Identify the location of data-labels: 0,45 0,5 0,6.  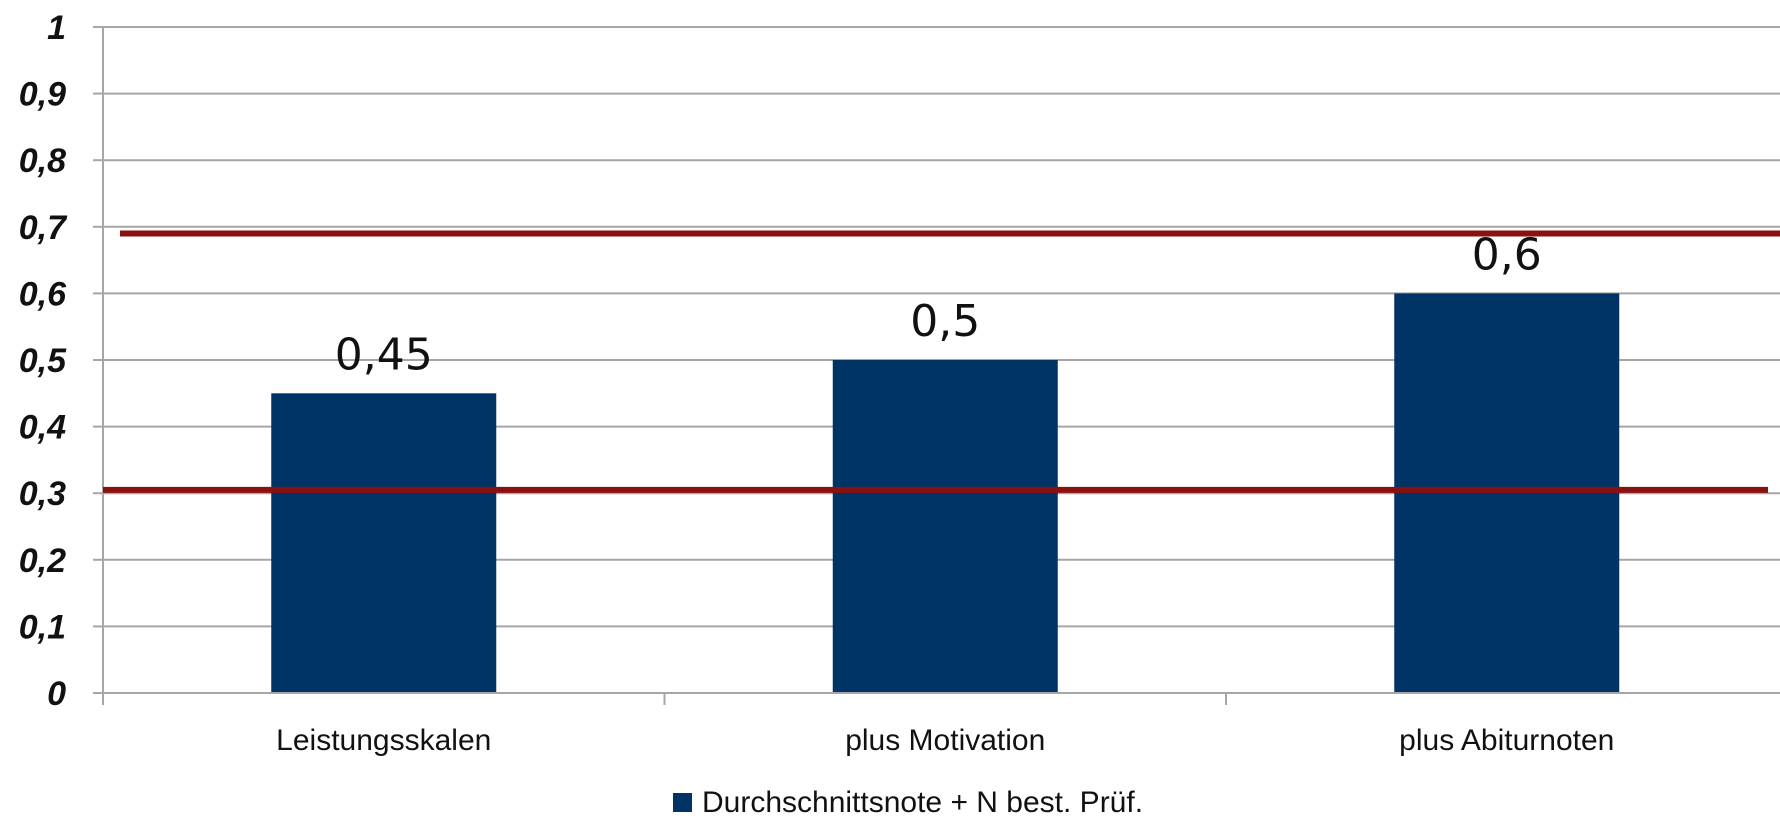
(938, 304).